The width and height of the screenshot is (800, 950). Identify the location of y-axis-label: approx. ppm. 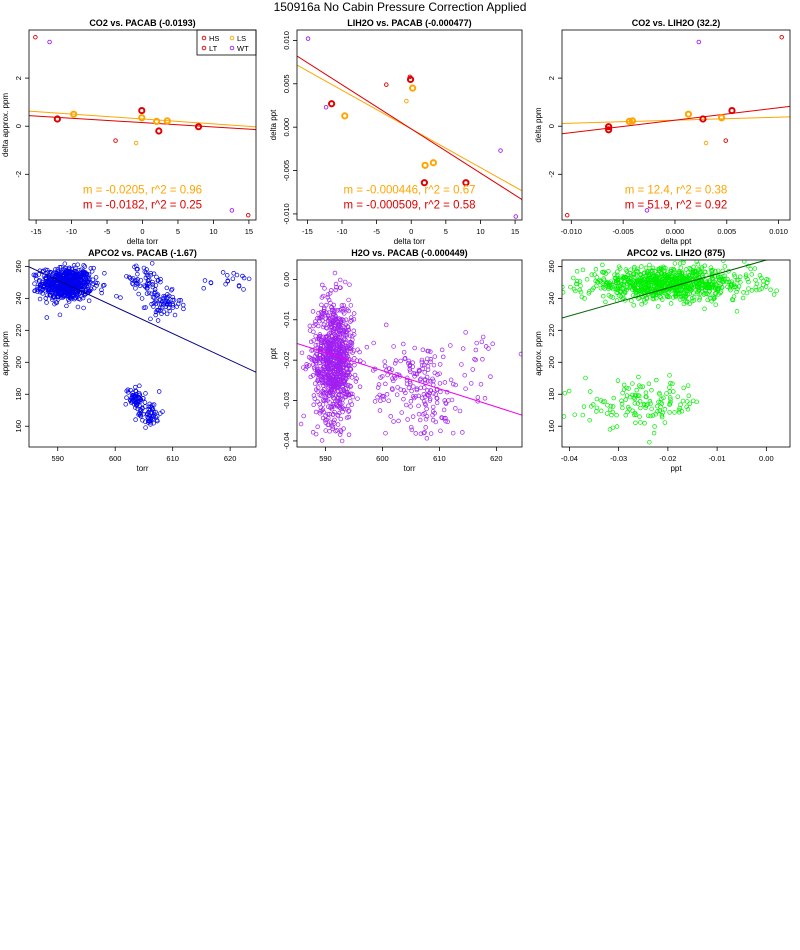
(5, 353).